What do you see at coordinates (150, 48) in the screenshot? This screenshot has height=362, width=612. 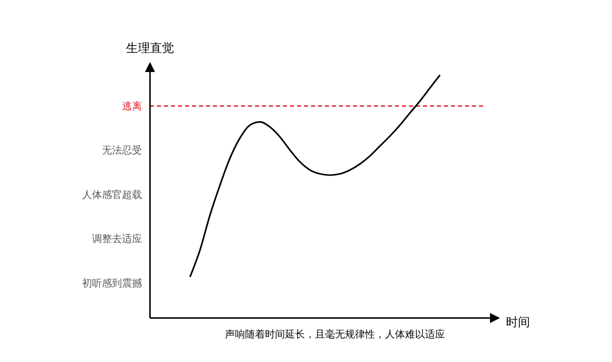 I see `y-axis-title: 生理直觉` at bounding box center [150, 48].